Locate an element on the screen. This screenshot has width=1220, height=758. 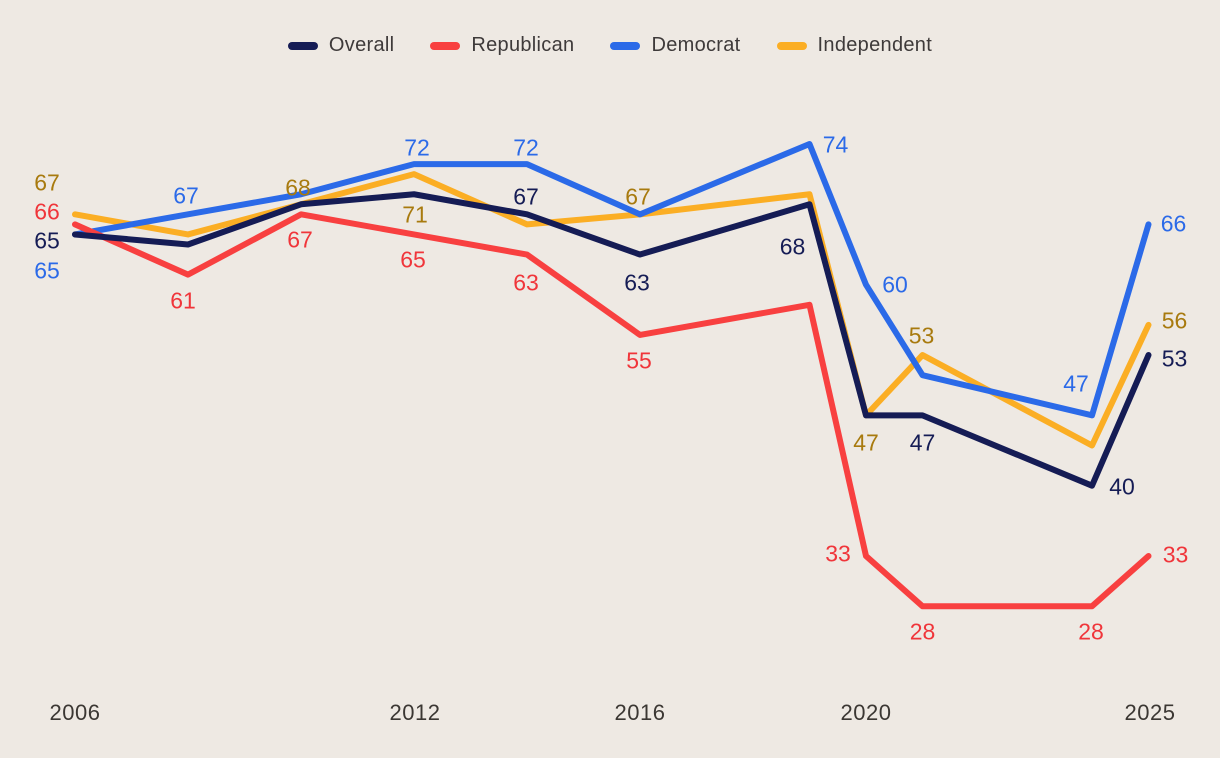
data-label-republican-2016: 55 is located at coordinates (639, 360).